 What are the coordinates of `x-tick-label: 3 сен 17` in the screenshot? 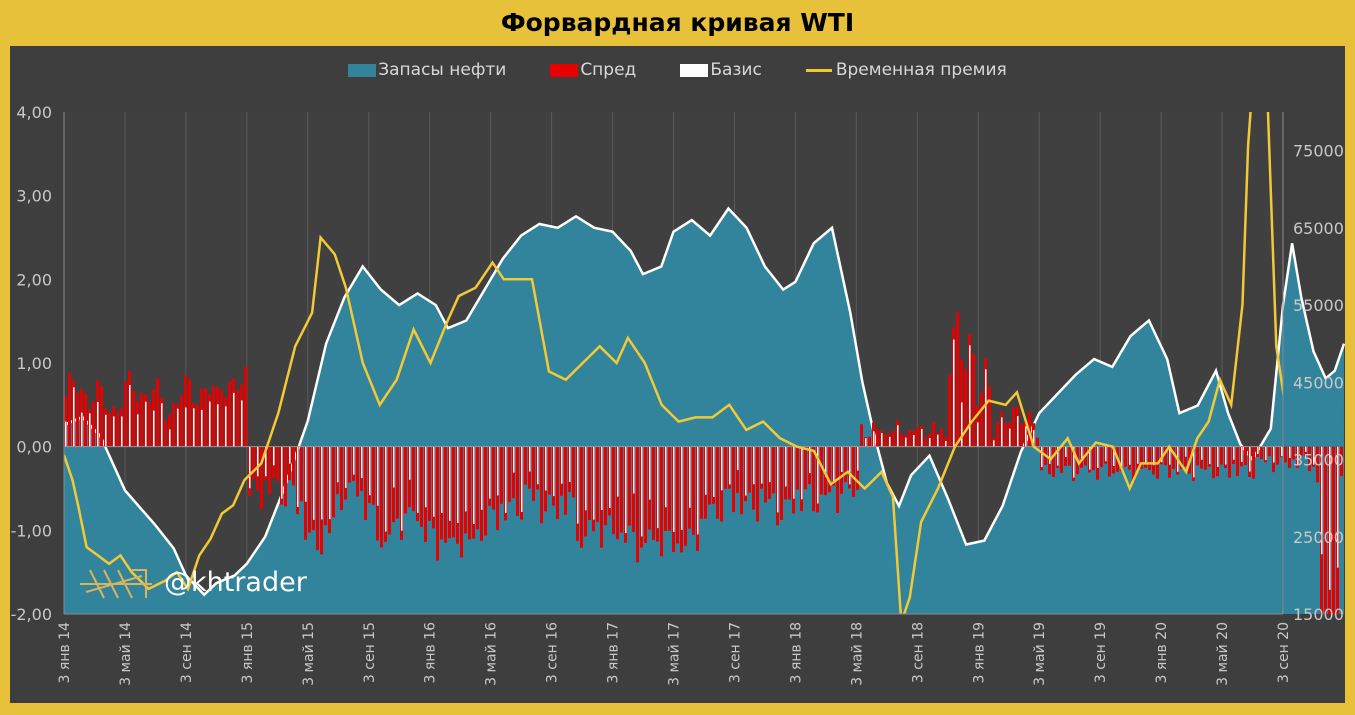 It's located at (735, 652).